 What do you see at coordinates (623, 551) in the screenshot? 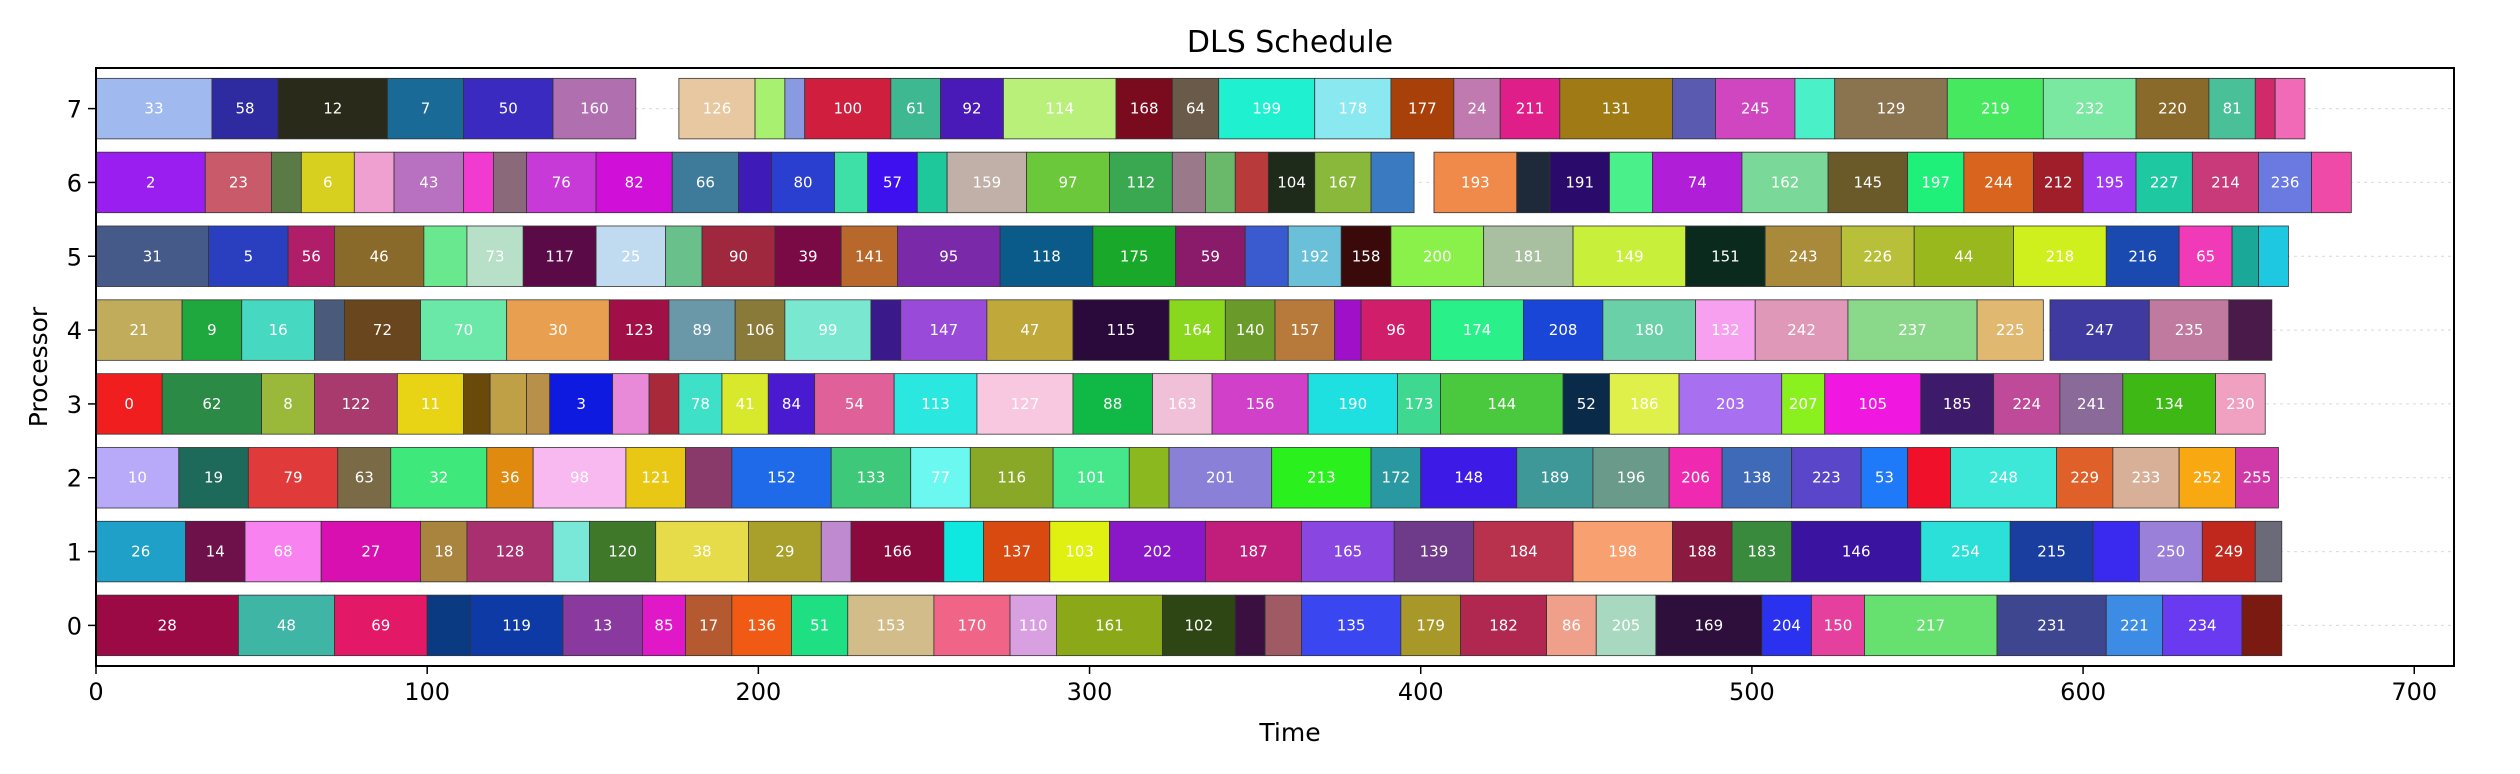
I see `task-bar-p1-t120` at bounding box center [623, 551].